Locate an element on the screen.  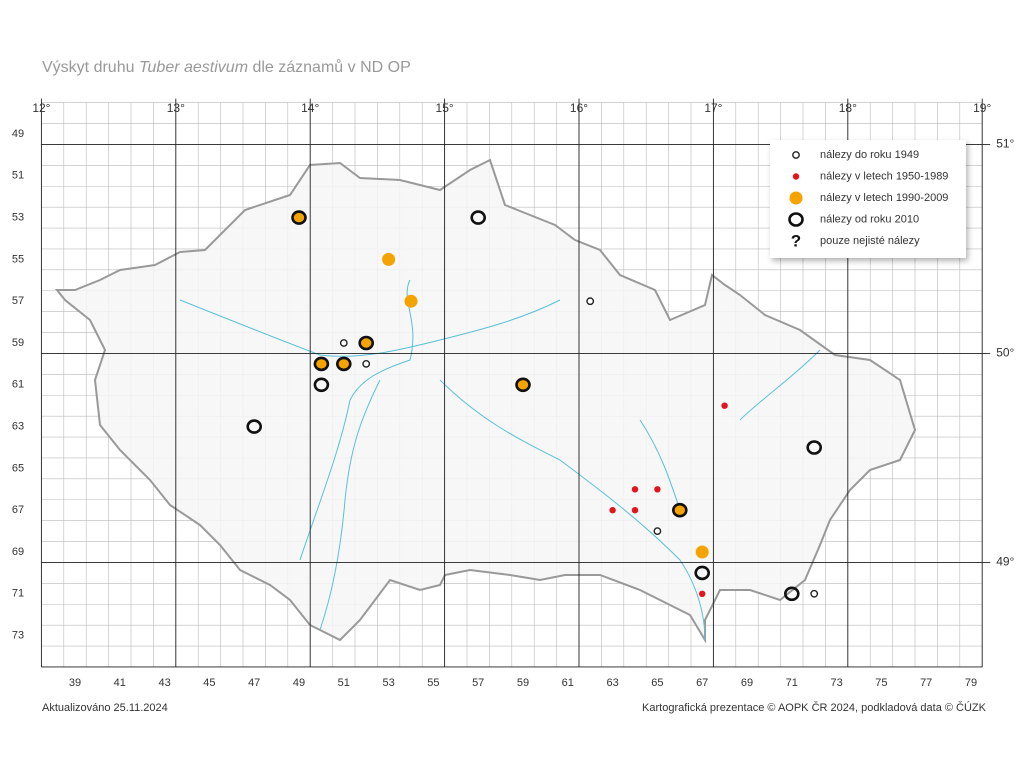
column-label: 79 is located at coordinates (971, 683).